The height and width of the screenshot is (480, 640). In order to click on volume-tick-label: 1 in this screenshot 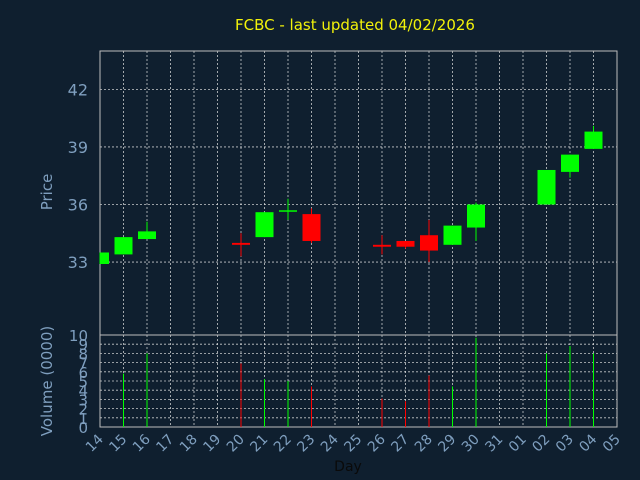, I will do `click(83, 419)`.